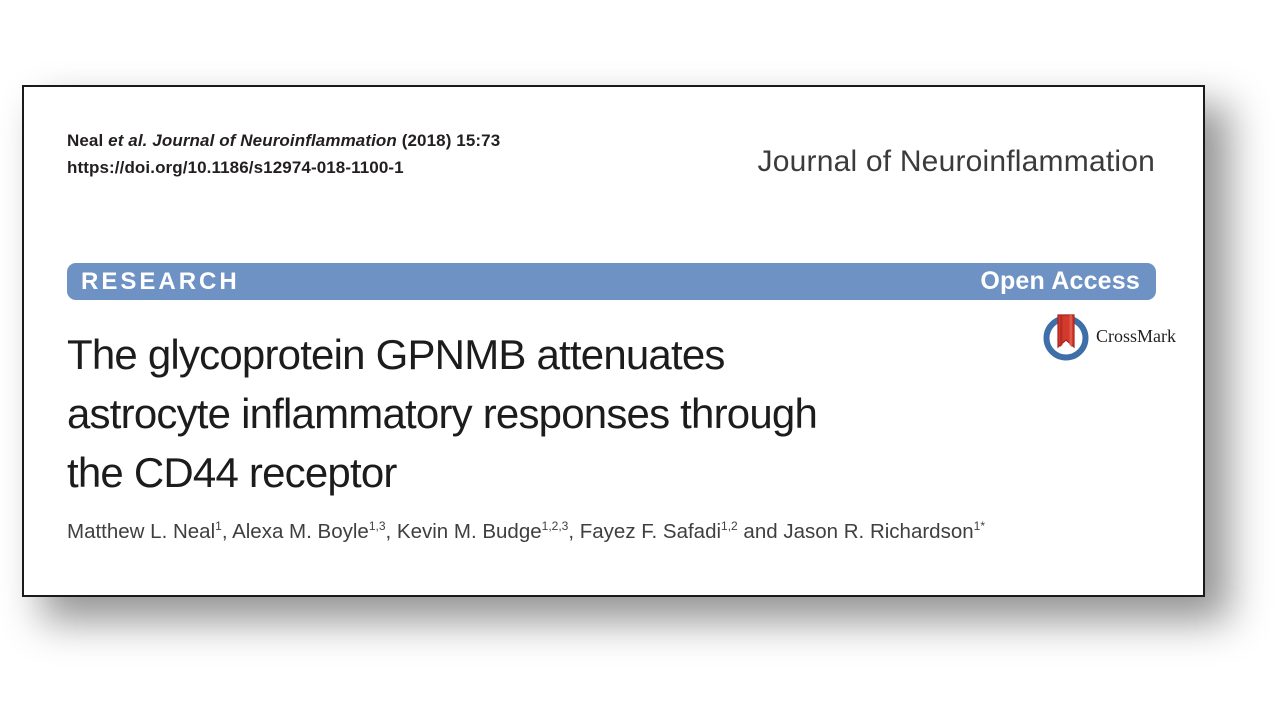  Describe the element at coordinates (252, 140) in the screenshot. I see `citation-italic: et al. Journal of Neuroinflammation` at that location.